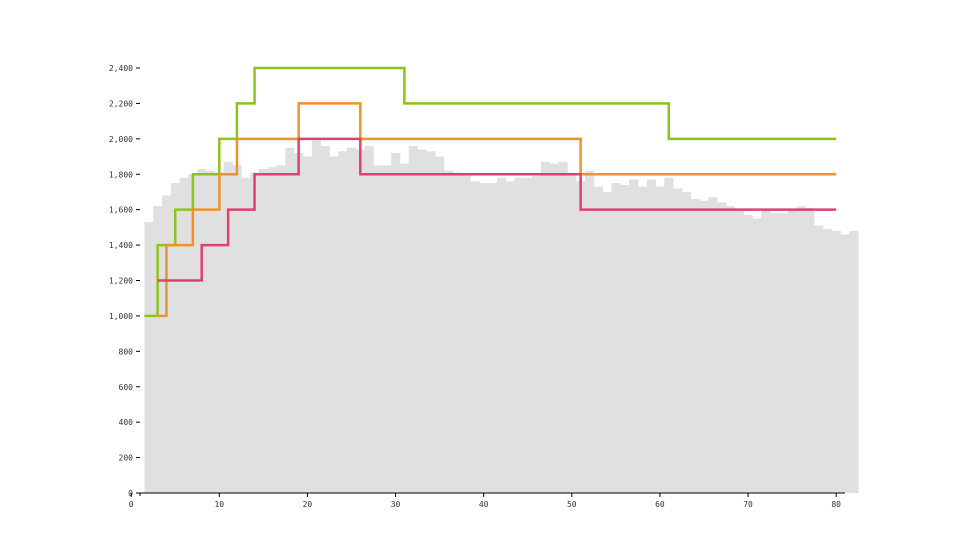  Describe the element at coordinates (121, 68) in the screenshot. I see `y-tick-label: 2,400` at that location.